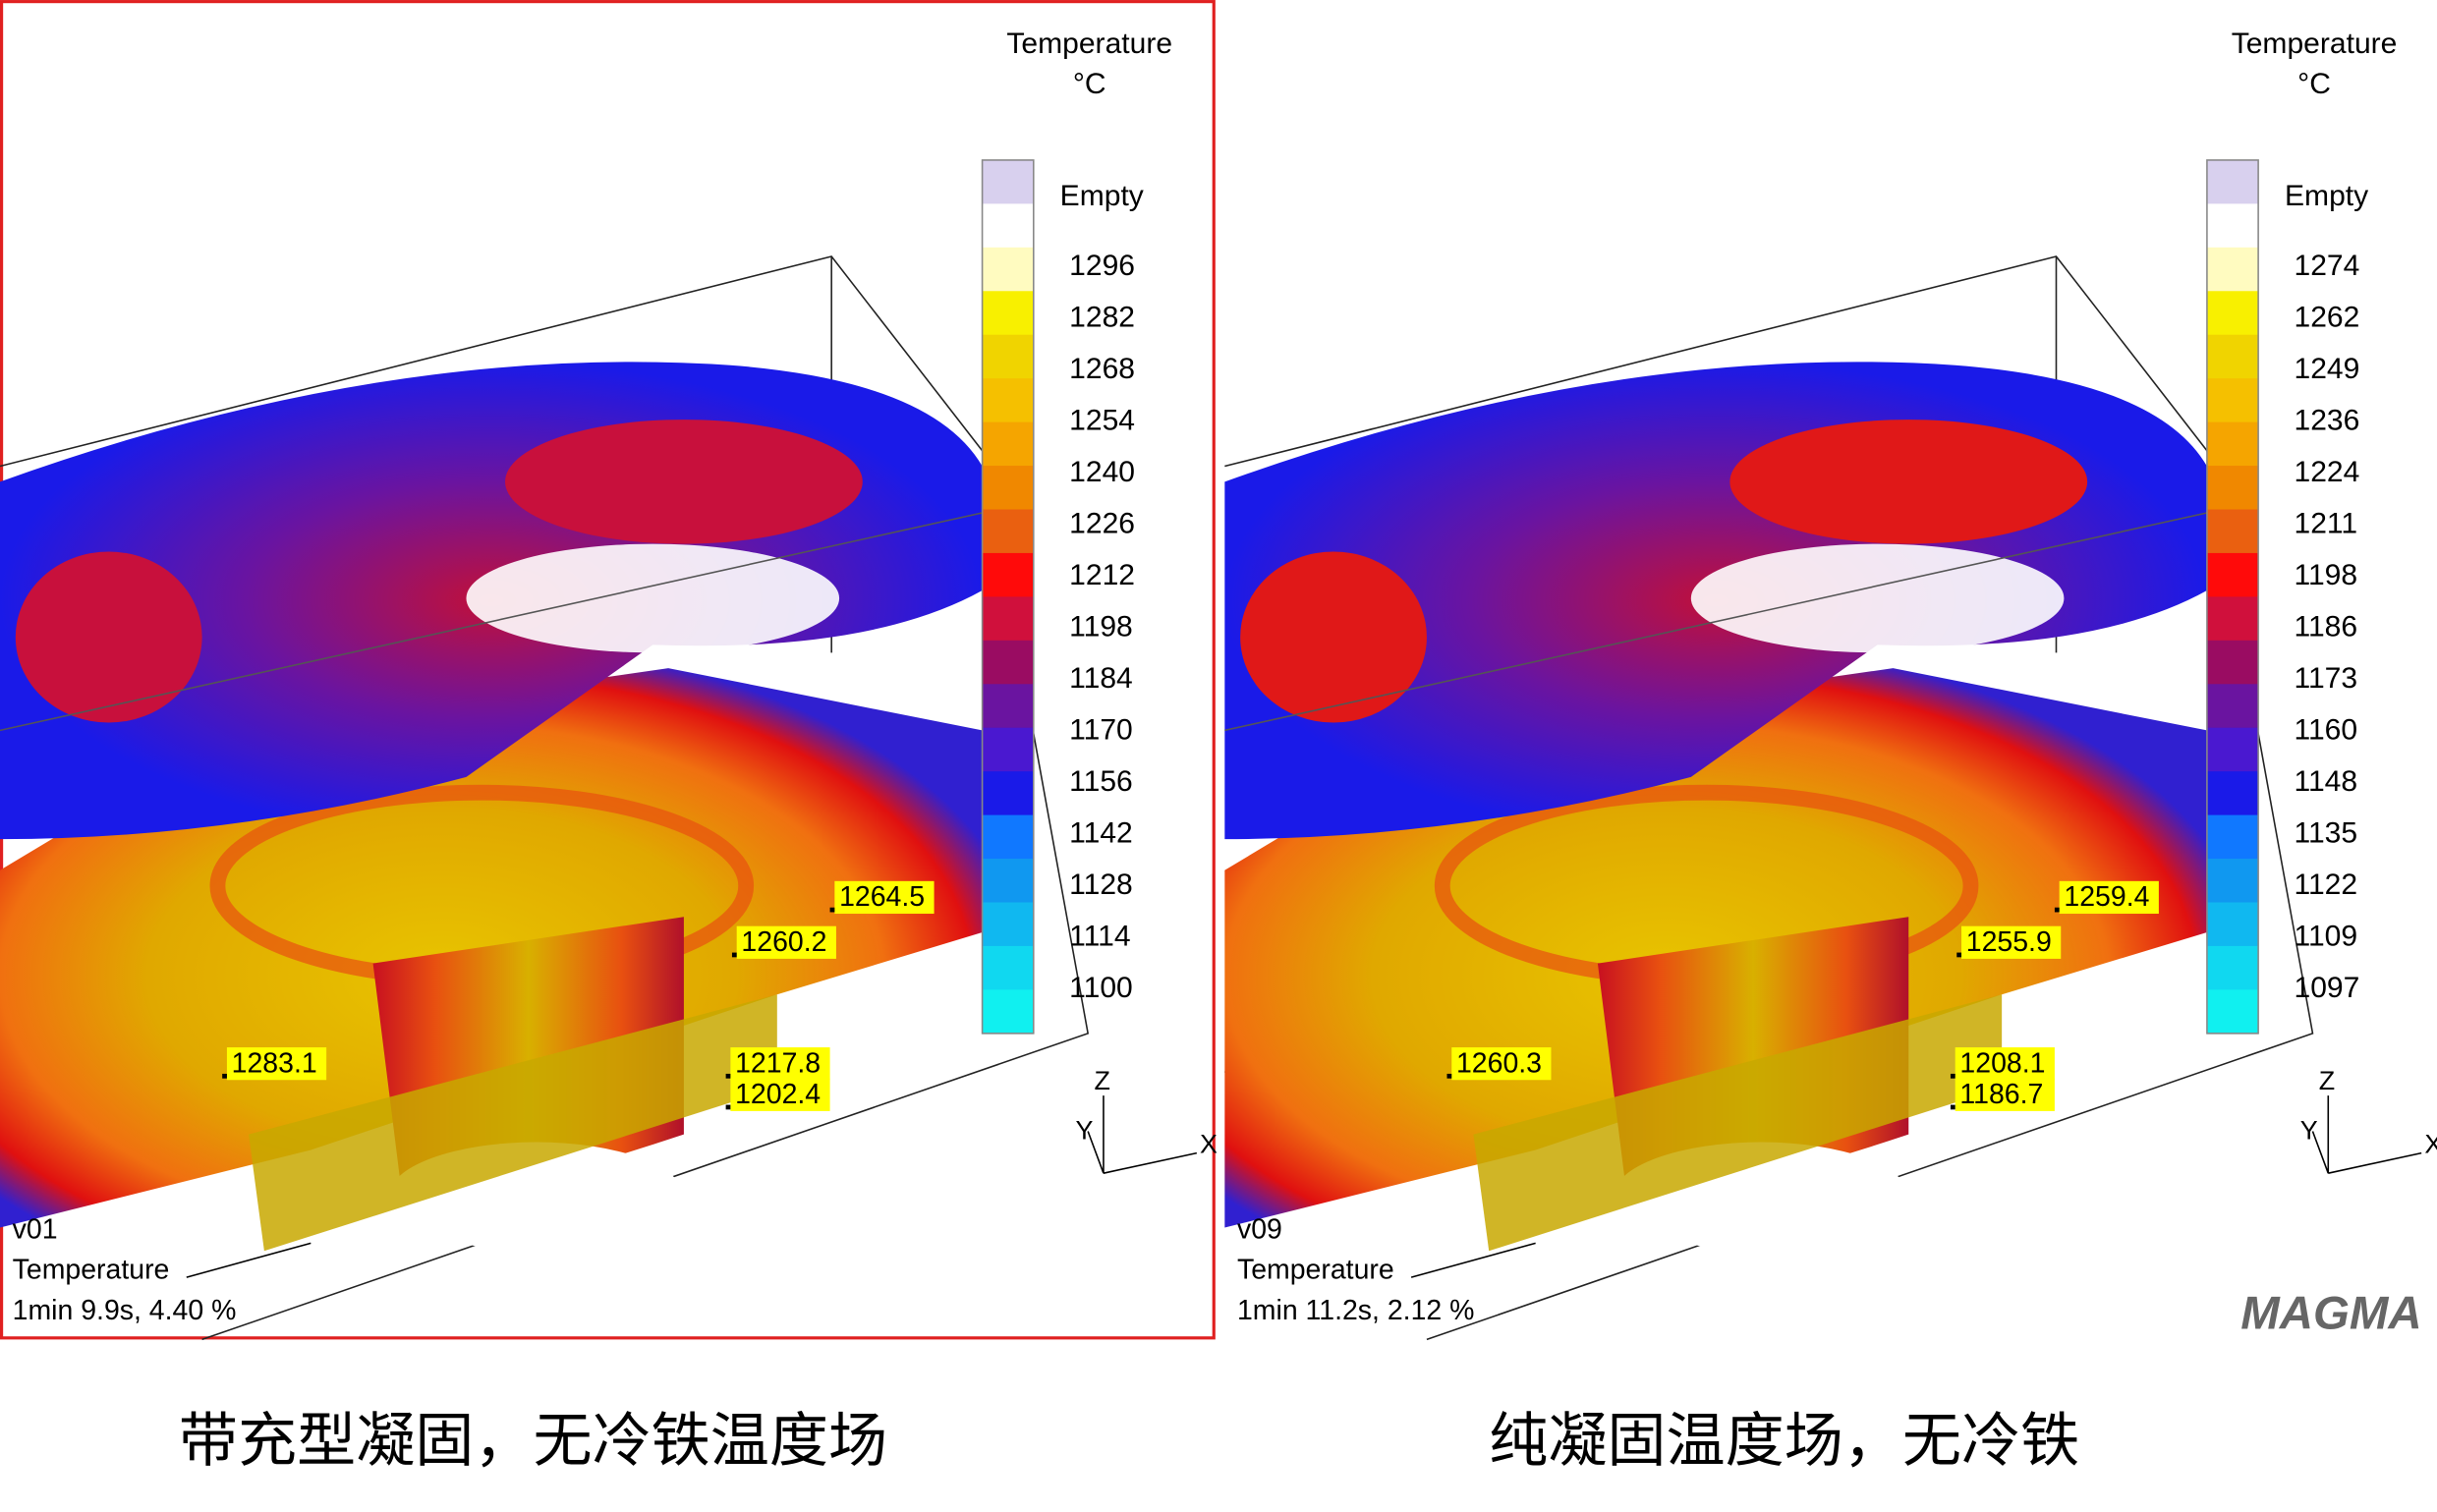 The height and width of the screenshot is (1512, 2437). I want to click on legend-label: 1114, so click(1099, 937).